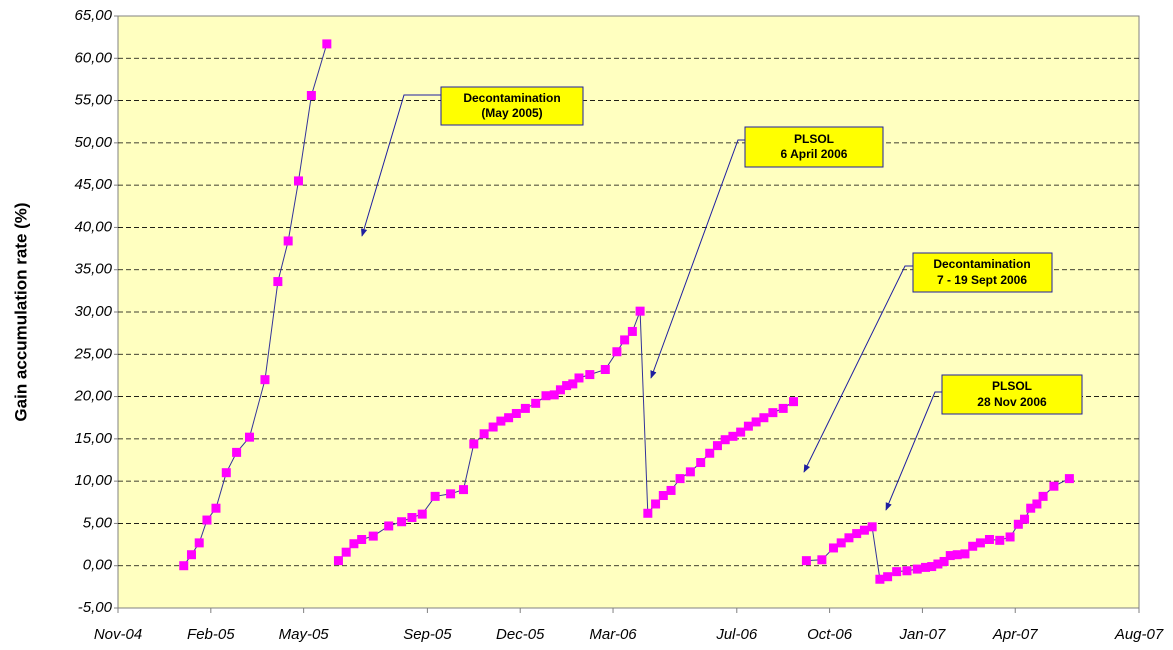  What do you see at coordinates (814, 154) in the screenshot?
I see `annotation-text: 6 April 2006` at bounding box center [814, 154].